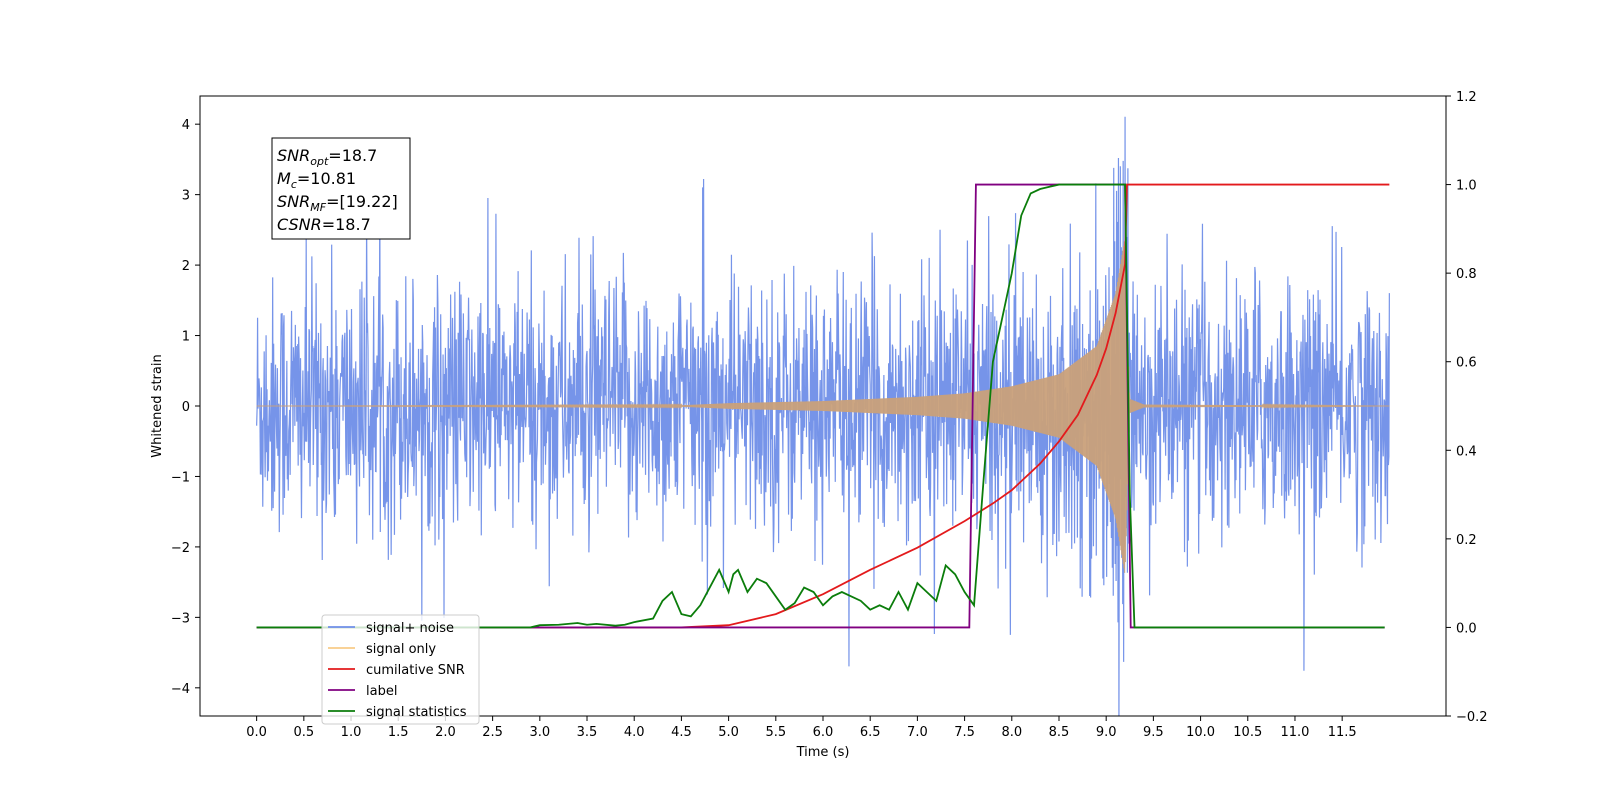 This screenshot has height=800, width=1600. Describe the element at coordinates (681, 732) in the screenshot. I see `x-tick-label: 4.5` at that location.